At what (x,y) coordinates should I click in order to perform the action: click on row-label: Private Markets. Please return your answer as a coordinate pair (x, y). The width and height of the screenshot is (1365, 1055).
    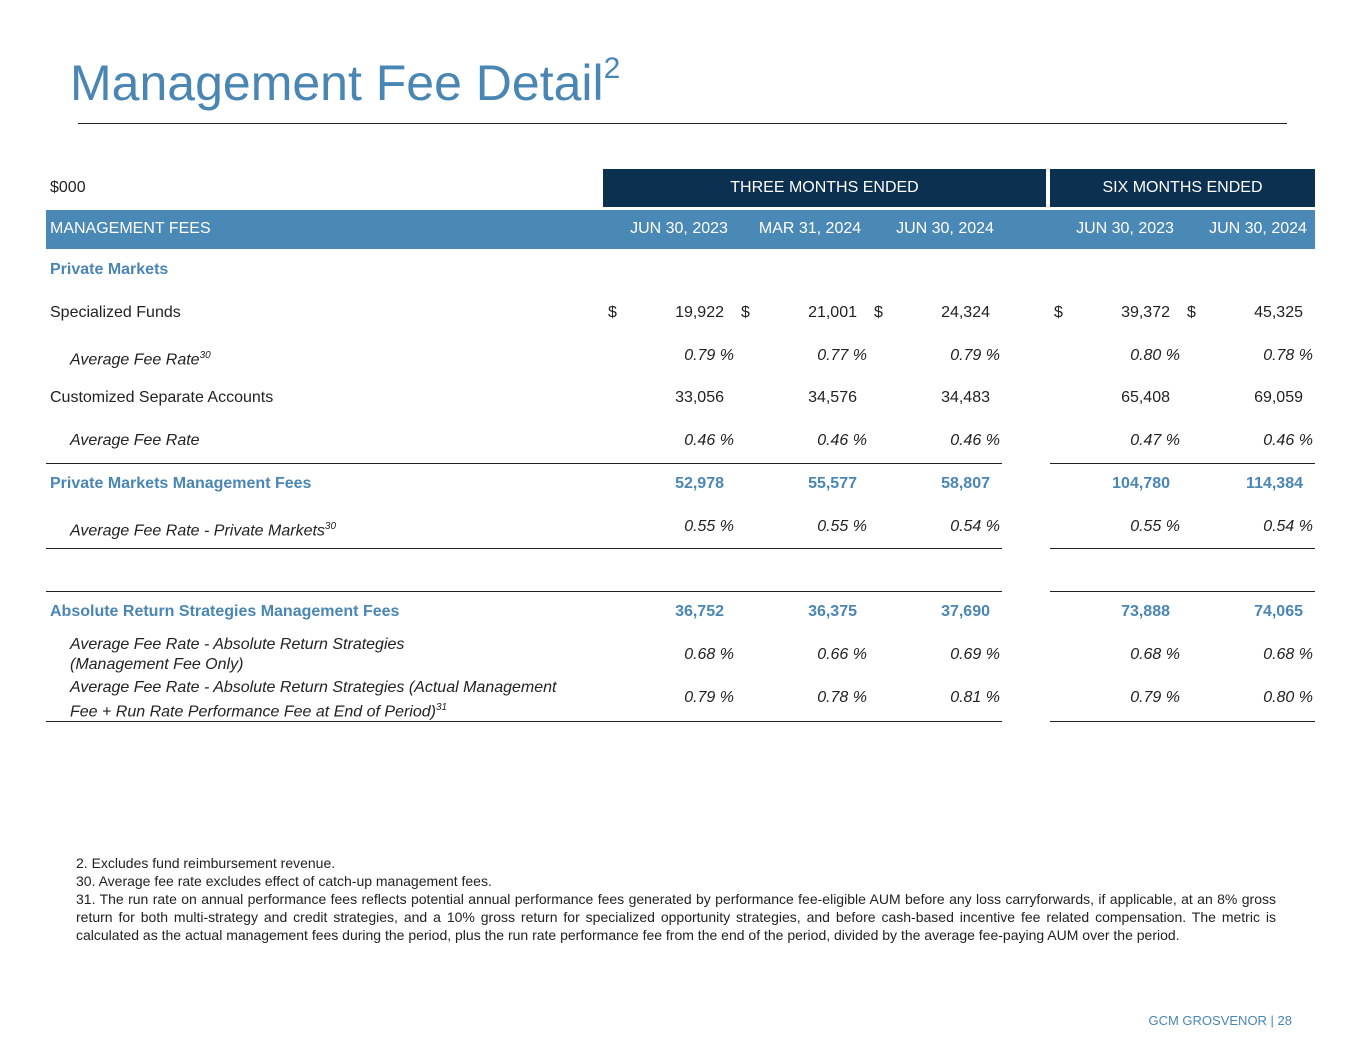
    Looking at the image, I should click on (109, 270).